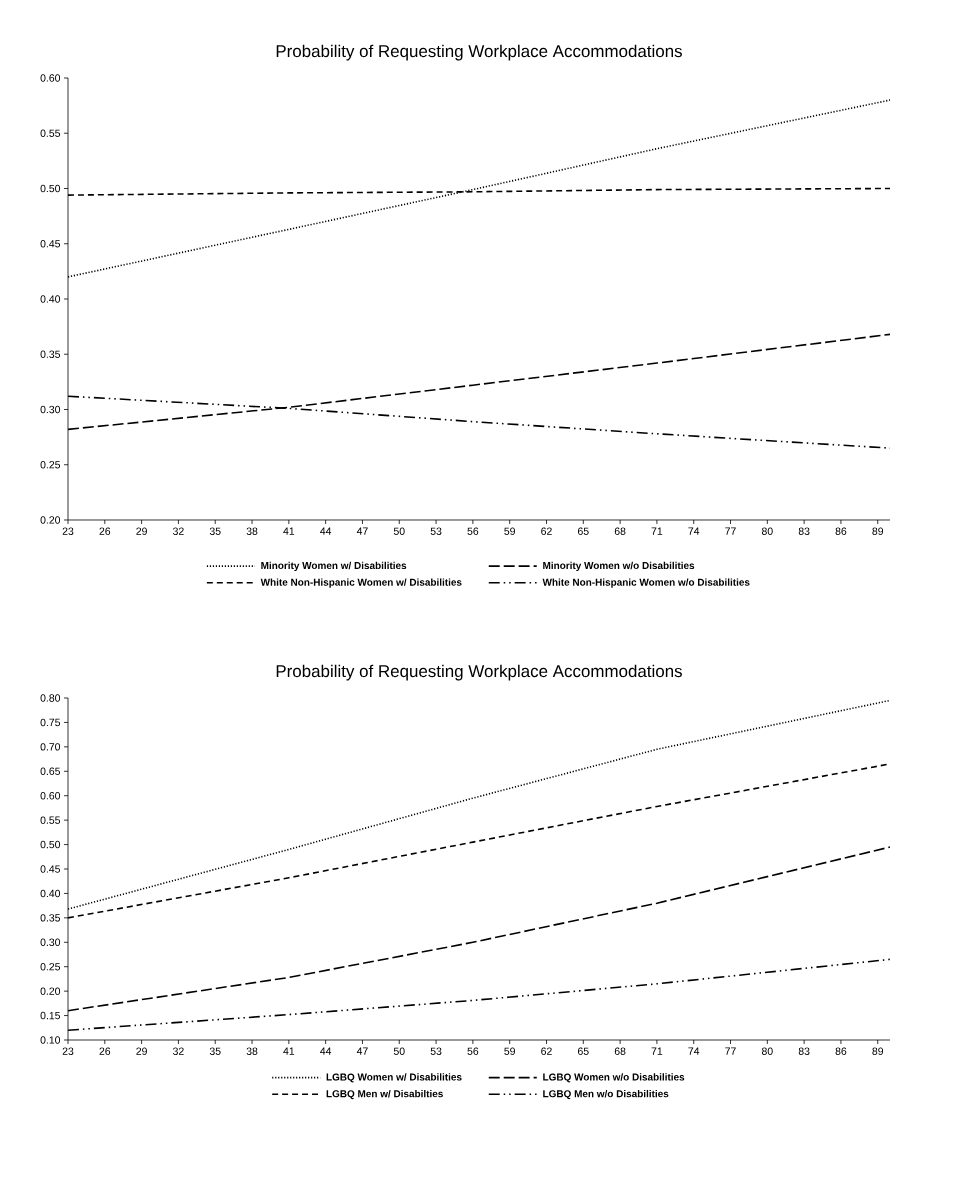  What do you see at coordinates (614, 1078) in the screenshot?
I see `legend-label: LGBQ Women w/o Disabilities` at bounding box center [614, 1078].